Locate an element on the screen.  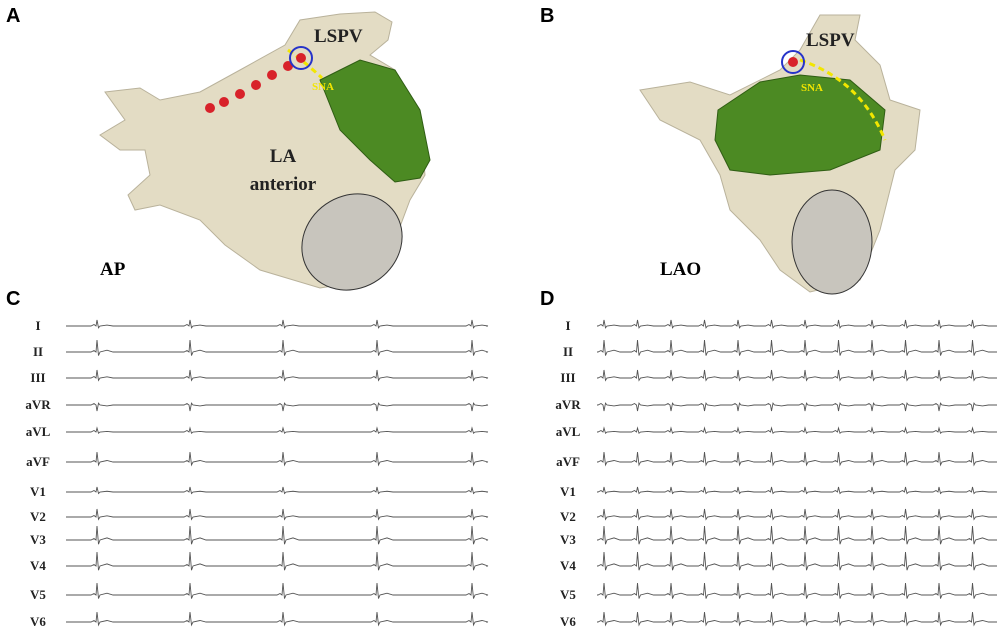
view-label: AP is located at coordinates (113, 269).